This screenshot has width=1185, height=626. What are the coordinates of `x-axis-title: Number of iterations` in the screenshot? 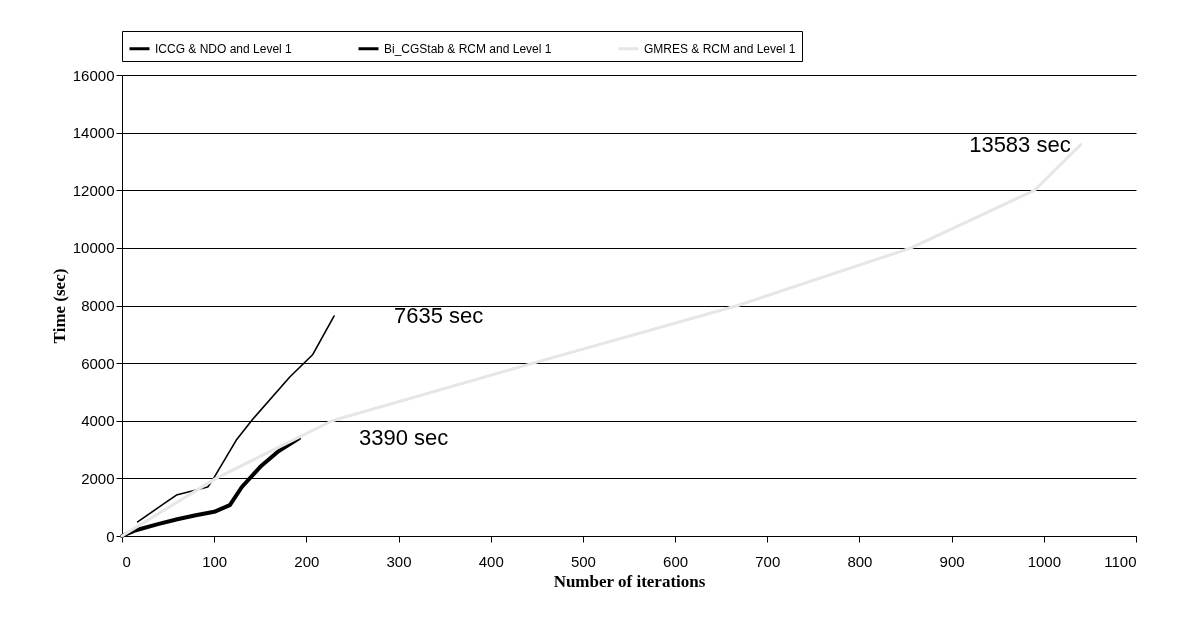 It's located at (629, 581).